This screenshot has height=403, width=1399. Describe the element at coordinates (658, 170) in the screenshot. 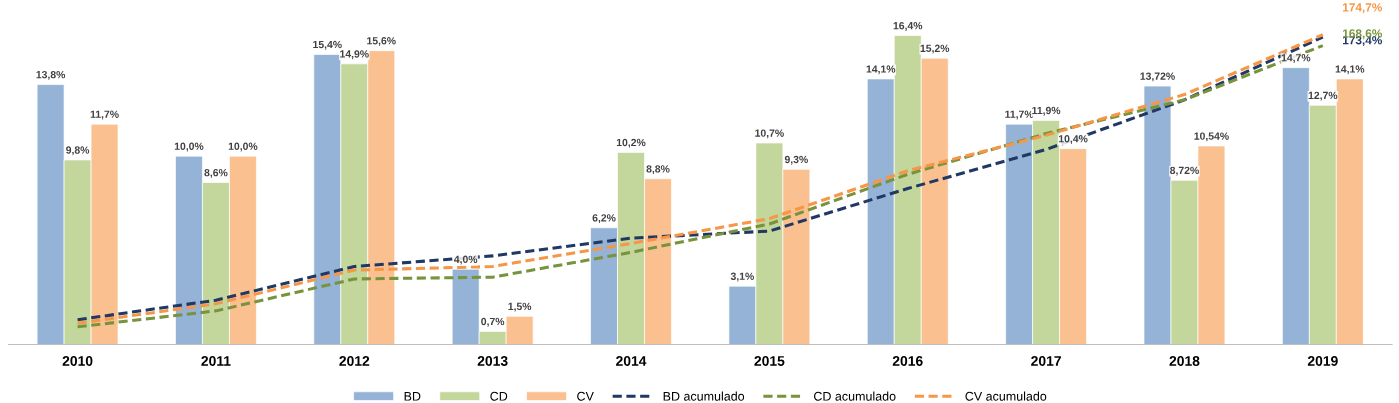

I see `data-label: 8,8%` at that location.